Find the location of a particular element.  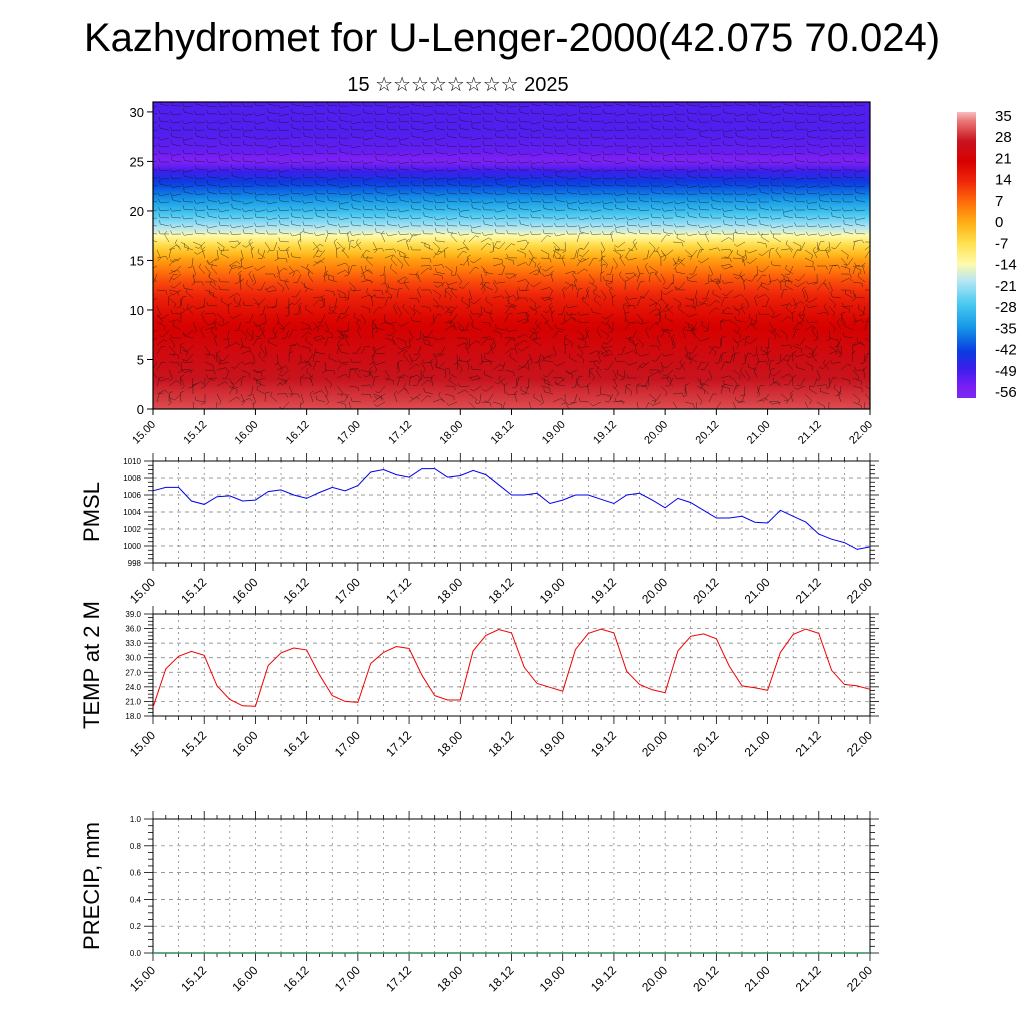

section-y-tick-label: 20 is located at coordinates (137, 211).